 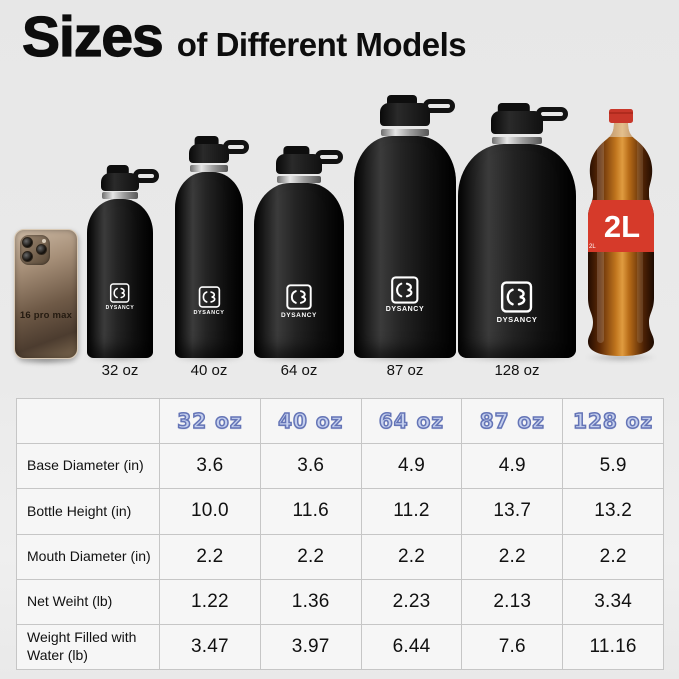 What do you see at coordinates (613, 601) in the screenshot?
I see `spec-value: 3.34` at bounding box center [613, 601].